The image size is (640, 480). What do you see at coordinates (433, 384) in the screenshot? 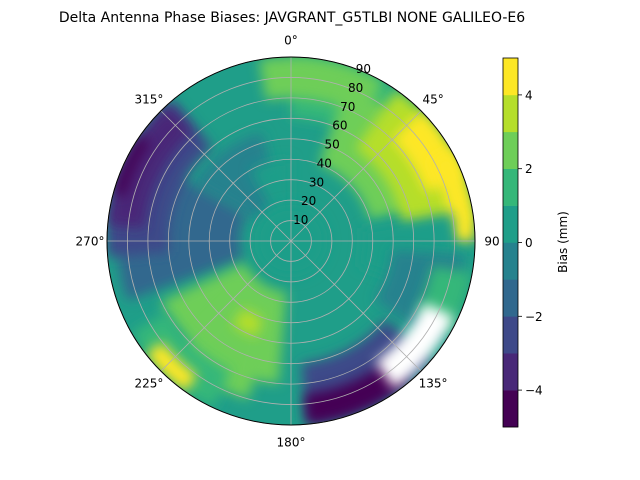
I see `angular-tick-label: 135°` at bounding box center [433, 384].